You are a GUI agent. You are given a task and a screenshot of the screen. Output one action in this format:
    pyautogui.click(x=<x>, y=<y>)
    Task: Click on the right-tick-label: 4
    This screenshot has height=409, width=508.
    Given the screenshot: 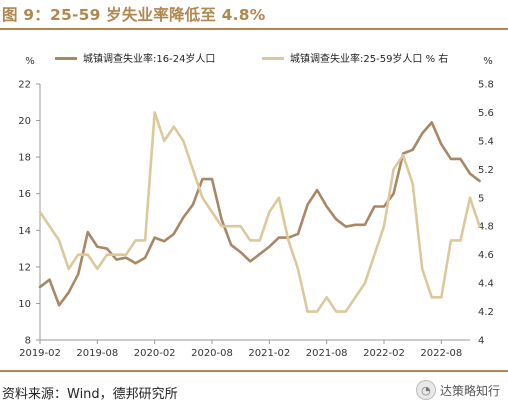 What is the action you would take?
    pyautogui.click(x=481, y=341)
    